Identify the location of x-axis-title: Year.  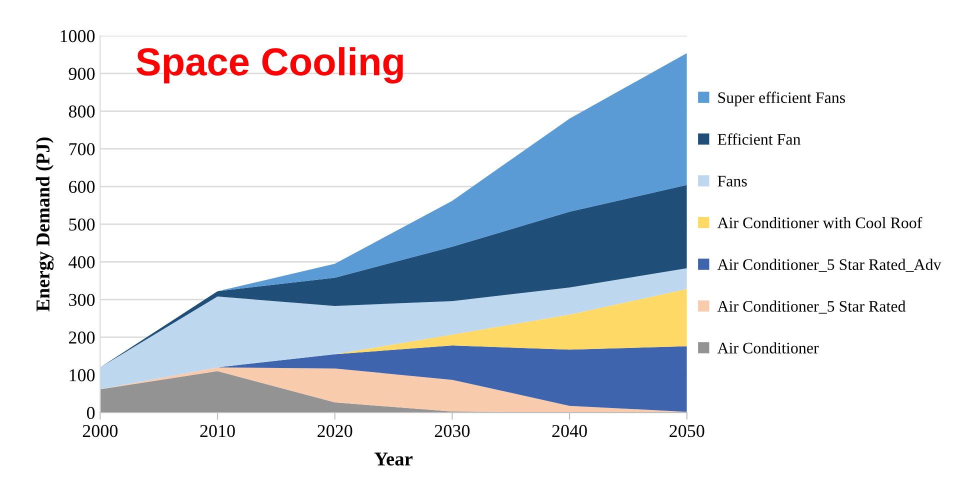
(393, 459).